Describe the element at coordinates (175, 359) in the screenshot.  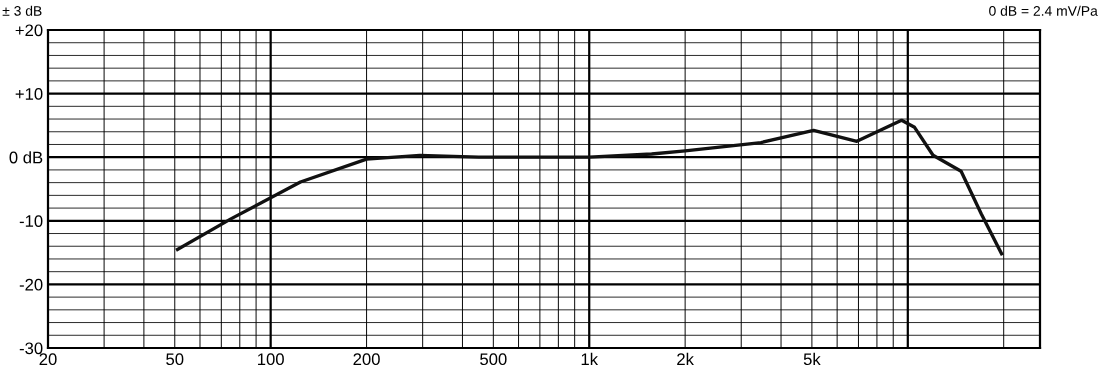
I see `x-tick-label: 50` at that location.